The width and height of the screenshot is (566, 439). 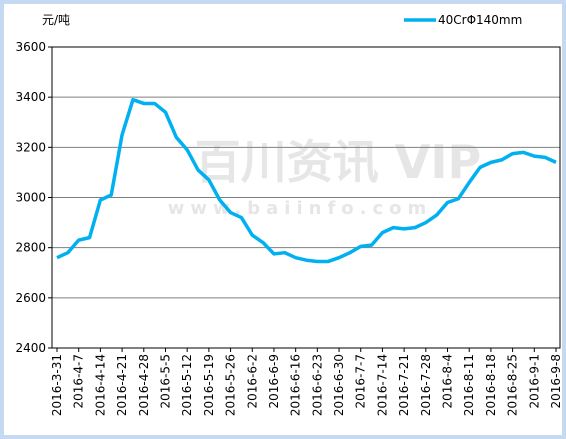 What do you see at coordinates (30, 248) in the screenshot?
I see `y-tick-label: 2800` at bounding box center [30, 248].